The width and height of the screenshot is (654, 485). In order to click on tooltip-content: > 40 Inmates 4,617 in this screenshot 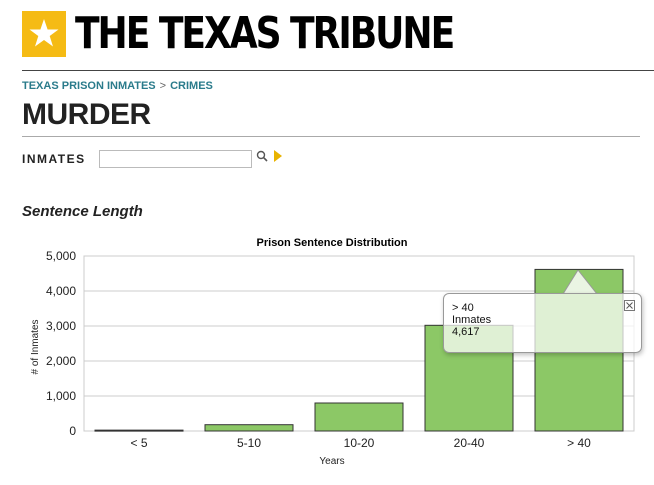, I will do `click(471, 320)`.